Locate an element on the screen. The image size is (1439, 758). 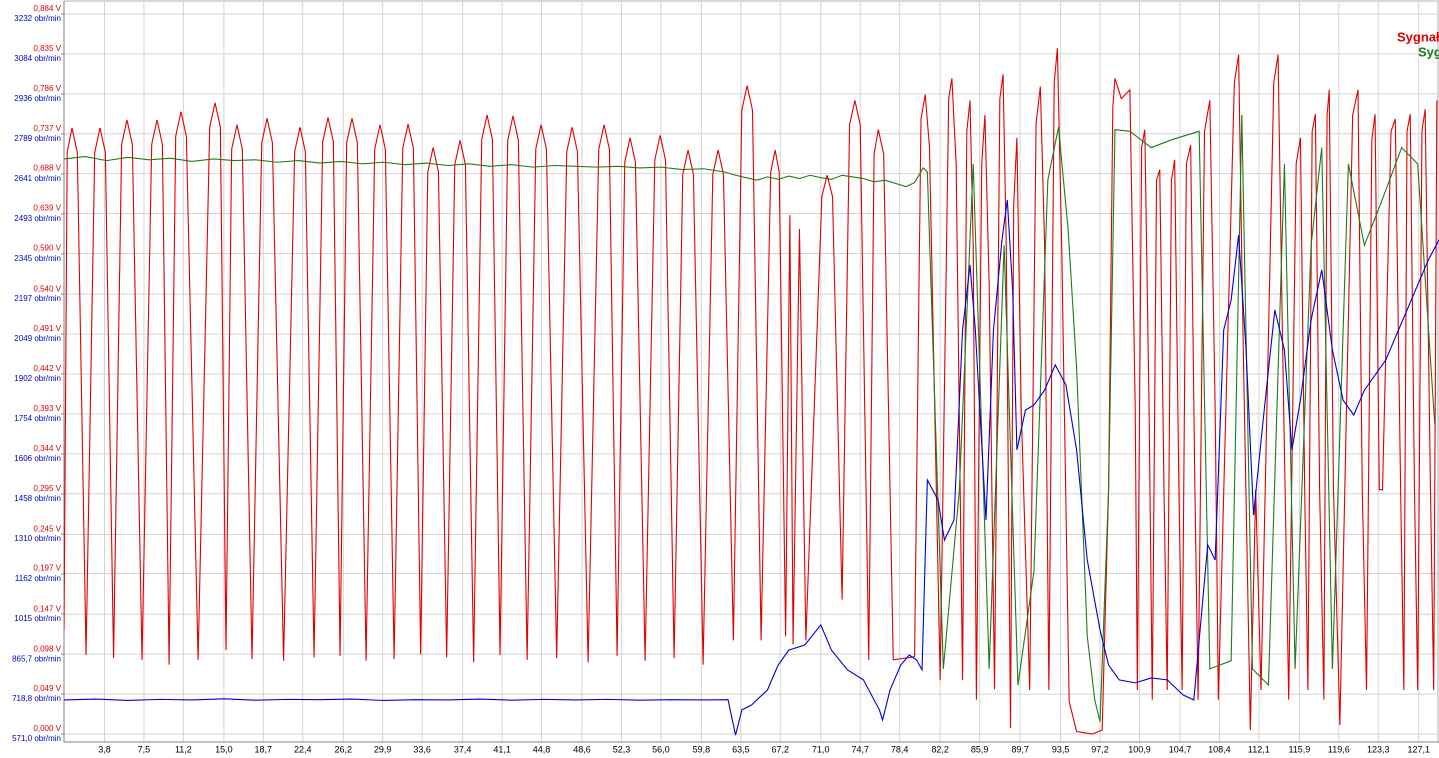
x-tick-label: 100,9 is located at coordinates (1139, 749).